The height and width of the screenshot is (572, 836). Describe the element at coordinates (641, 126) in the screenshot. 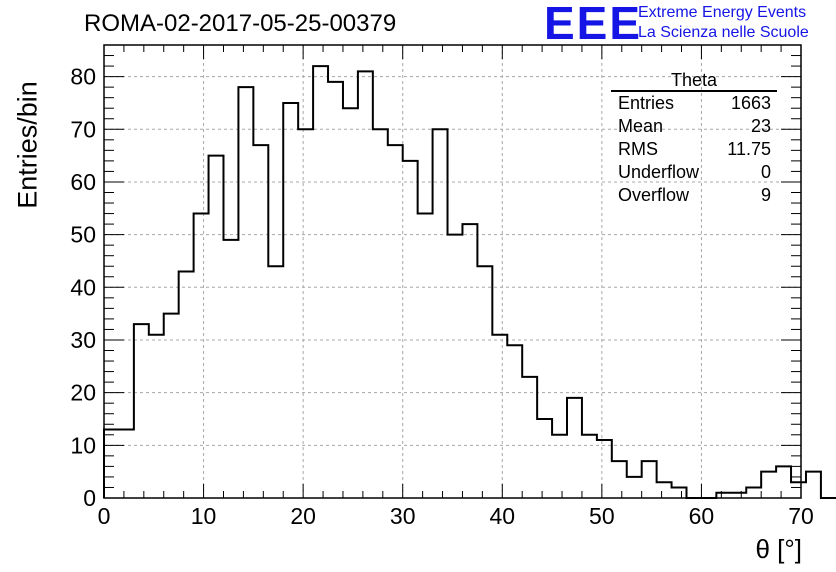

I see `stats-label: Mean` at that location.